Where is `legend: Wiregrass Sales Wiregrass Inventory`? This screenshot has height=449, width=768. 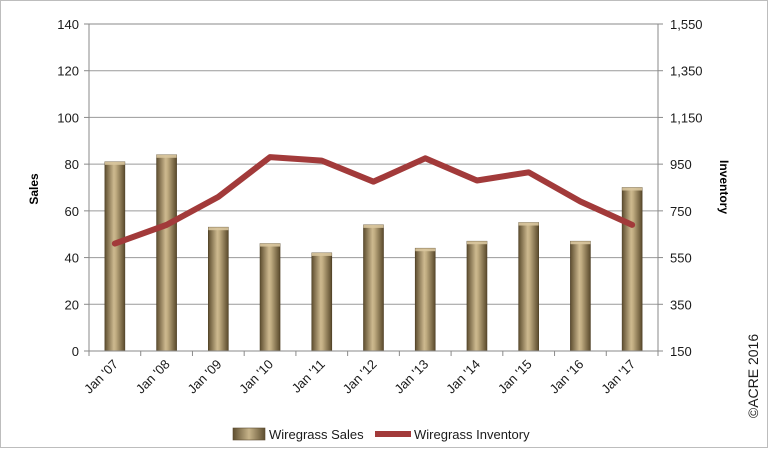 legend: Wiregrass Sales Wiregrass Inventory is located at coordinates (381, 434).